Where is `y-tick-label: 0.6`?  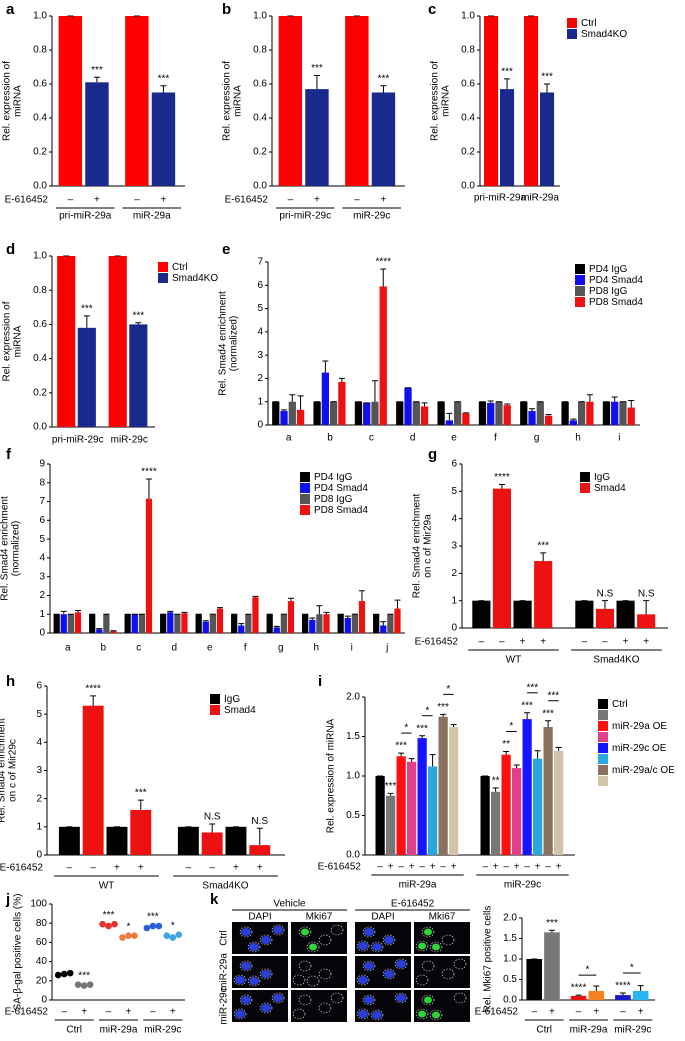 y-tick-label: 0.6 is located at coordinates (40, 84).